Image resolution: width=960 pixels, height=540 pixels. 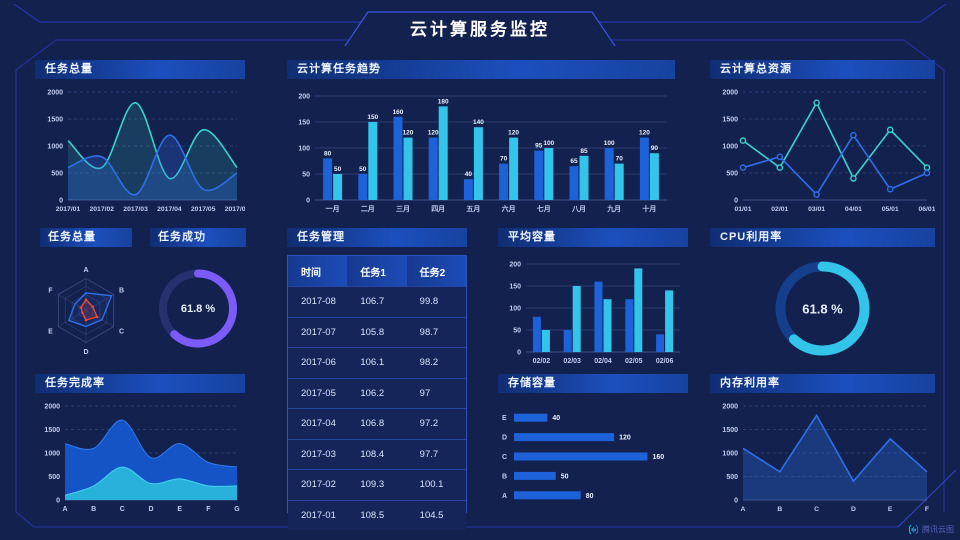 I want to click on panel-title-avg-capacity: 平均容量, so click(x=593, y=237).